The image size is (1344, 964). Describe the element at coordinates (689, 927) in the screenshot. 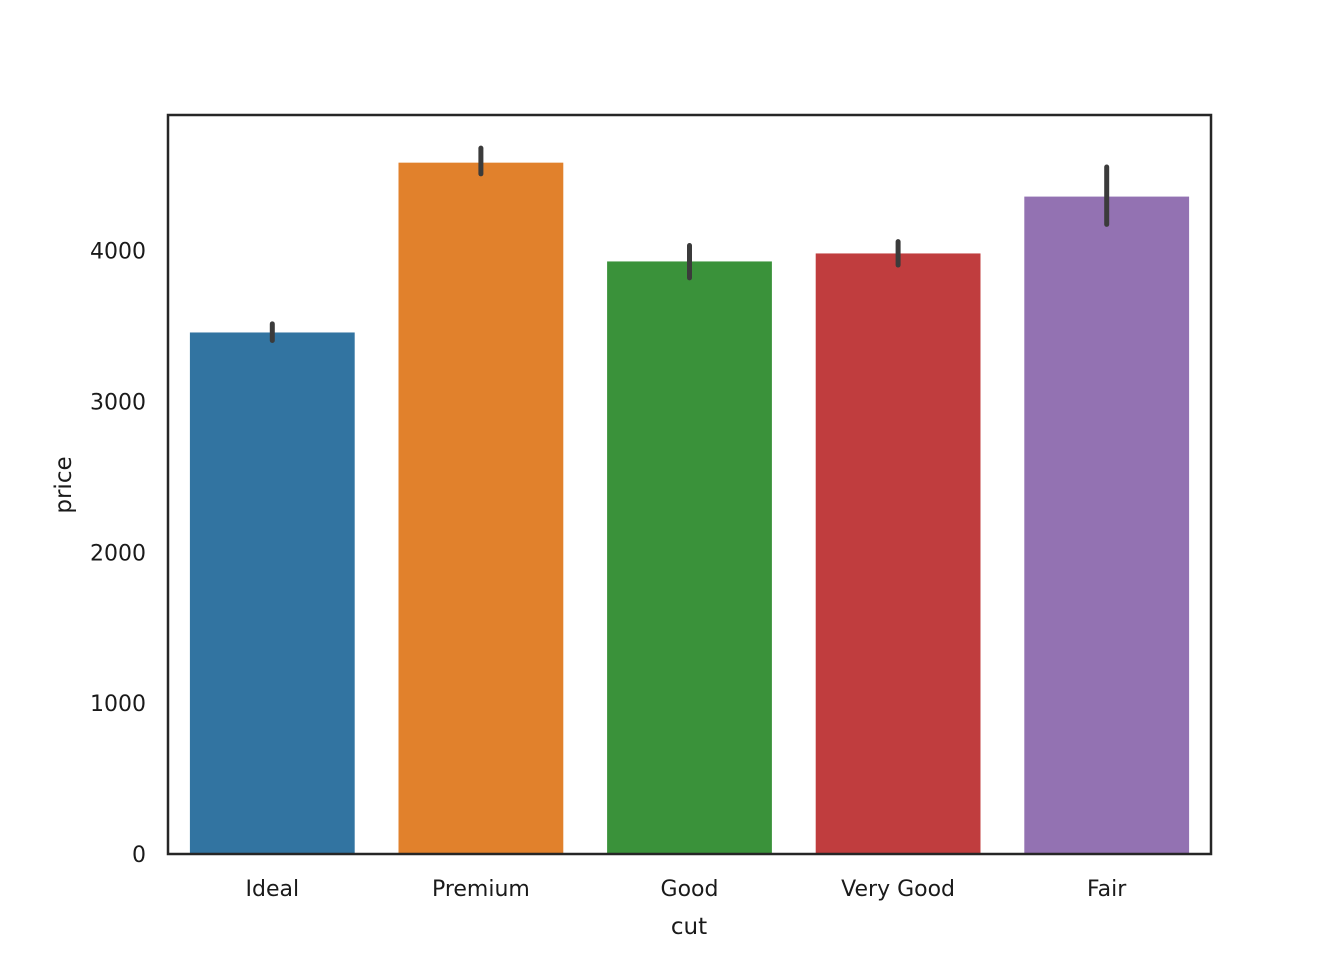

I see `x-axis-label: cut` at that location.